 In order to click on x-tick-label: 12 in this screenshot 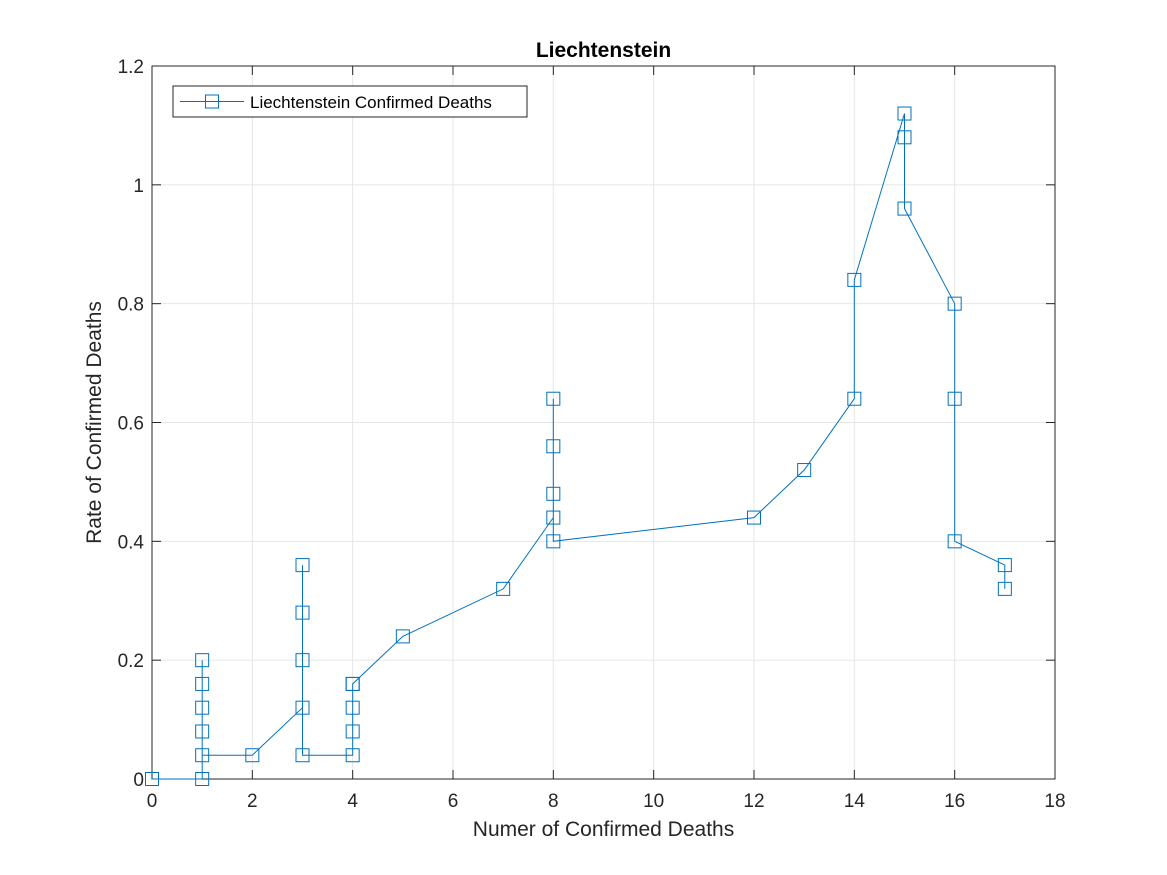, I will do `click(753, 801)`.